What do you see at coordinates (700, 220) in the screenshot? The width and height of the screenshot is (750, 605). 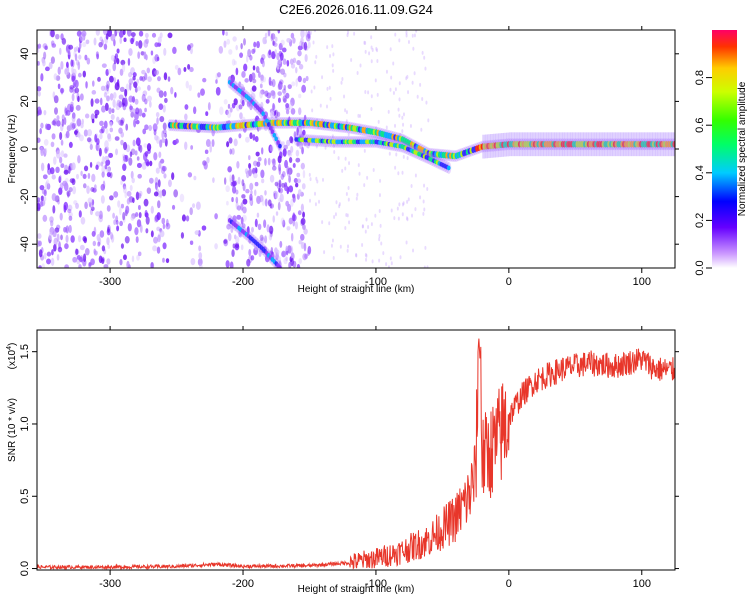 I see `colorbar-tick-label: 0.2` at bounding box center [700, 220].